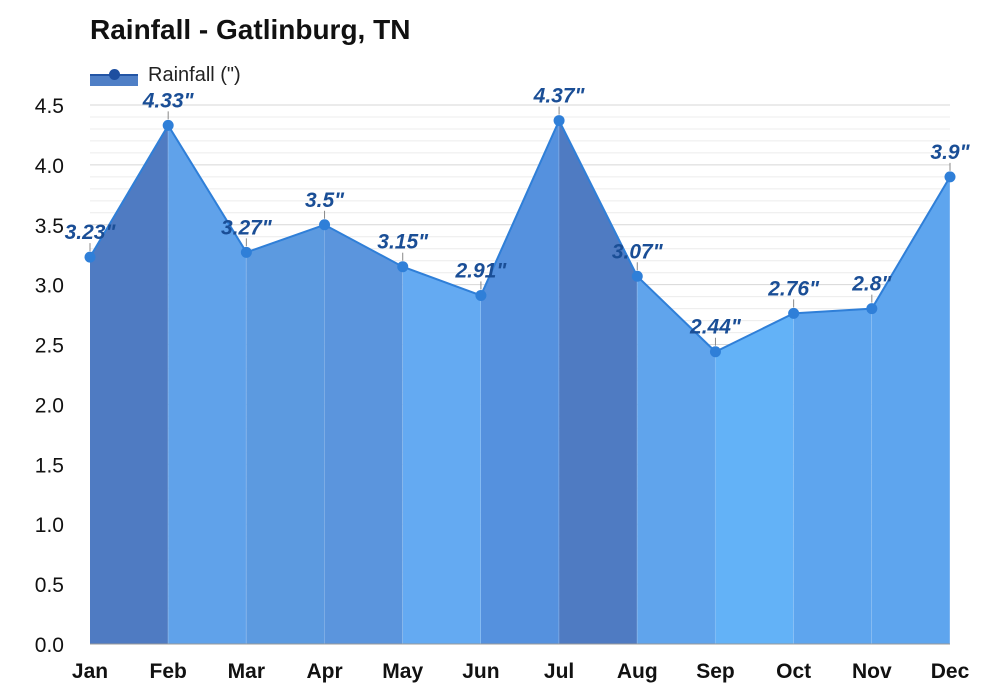  I want to click on x-tick-label-jan: Jan, so click(90, 671).